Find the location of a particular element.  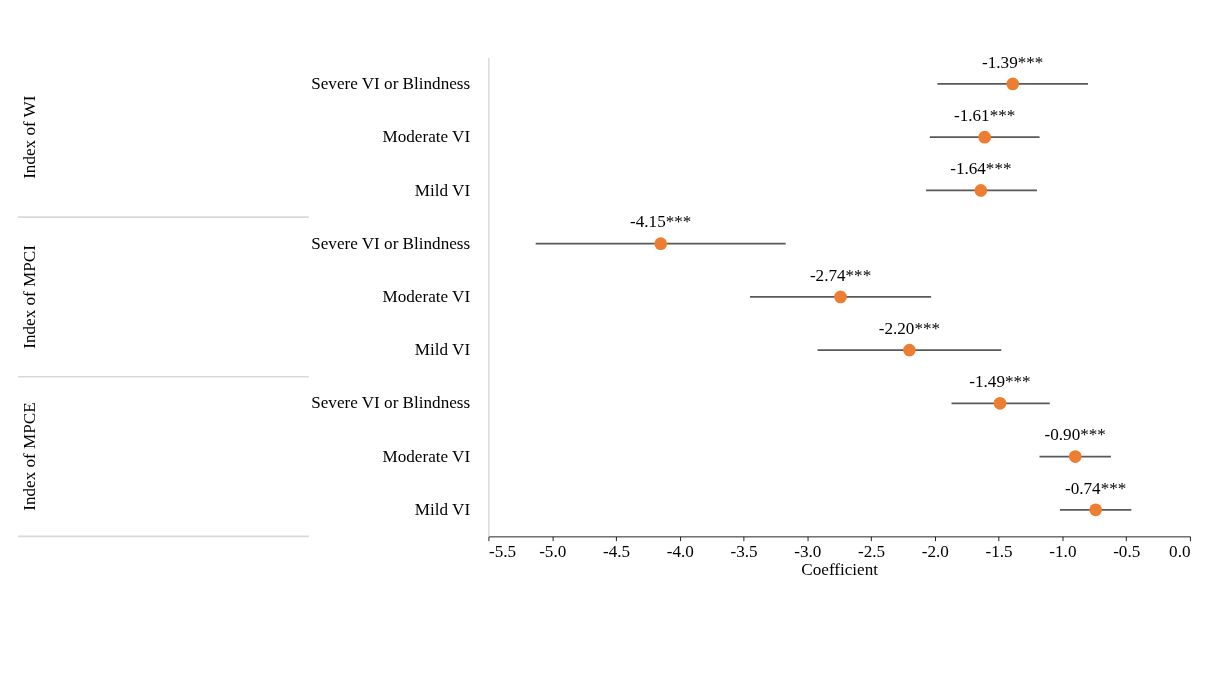

data-label: -2.20*** is located at coordinates (909, 328).